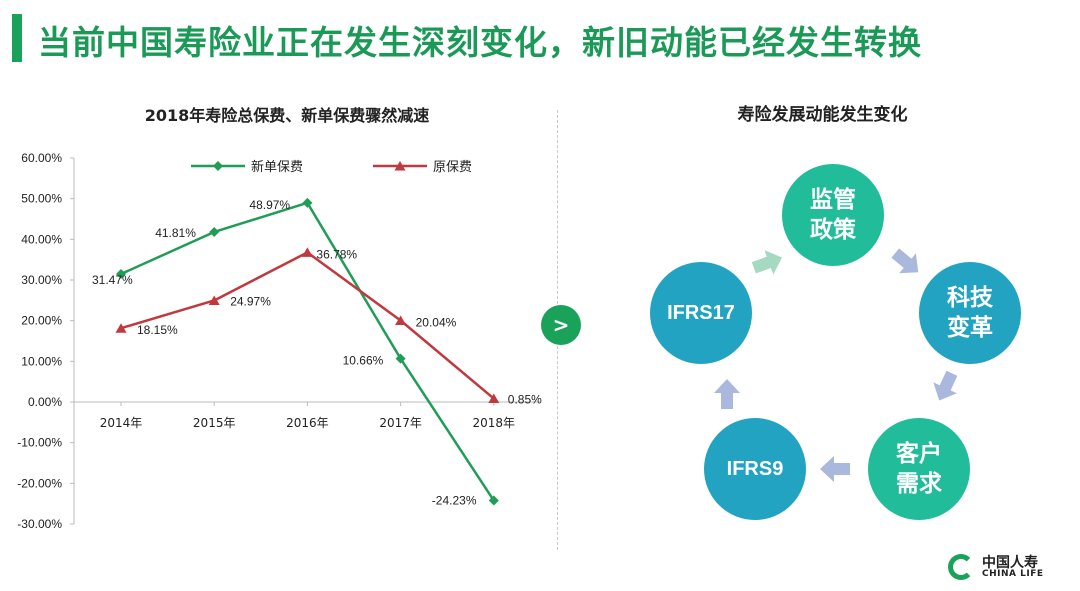 The image size is (1080, 591). What do you see at coordinates (307, 423) in the screenshot?
I see `x-tick-label: 2016年` at bounding box center [307, 423].